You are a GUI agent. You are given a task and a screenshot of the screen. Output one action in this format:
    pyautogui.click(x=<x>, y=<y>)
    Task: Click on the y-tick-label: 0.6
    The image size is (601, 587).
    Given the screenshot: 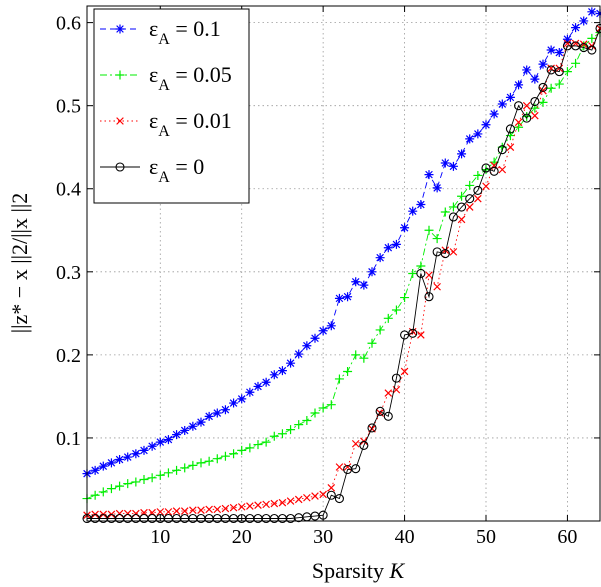 What is the action you would take?
    pyautogui.click(x=68, y=24)
    